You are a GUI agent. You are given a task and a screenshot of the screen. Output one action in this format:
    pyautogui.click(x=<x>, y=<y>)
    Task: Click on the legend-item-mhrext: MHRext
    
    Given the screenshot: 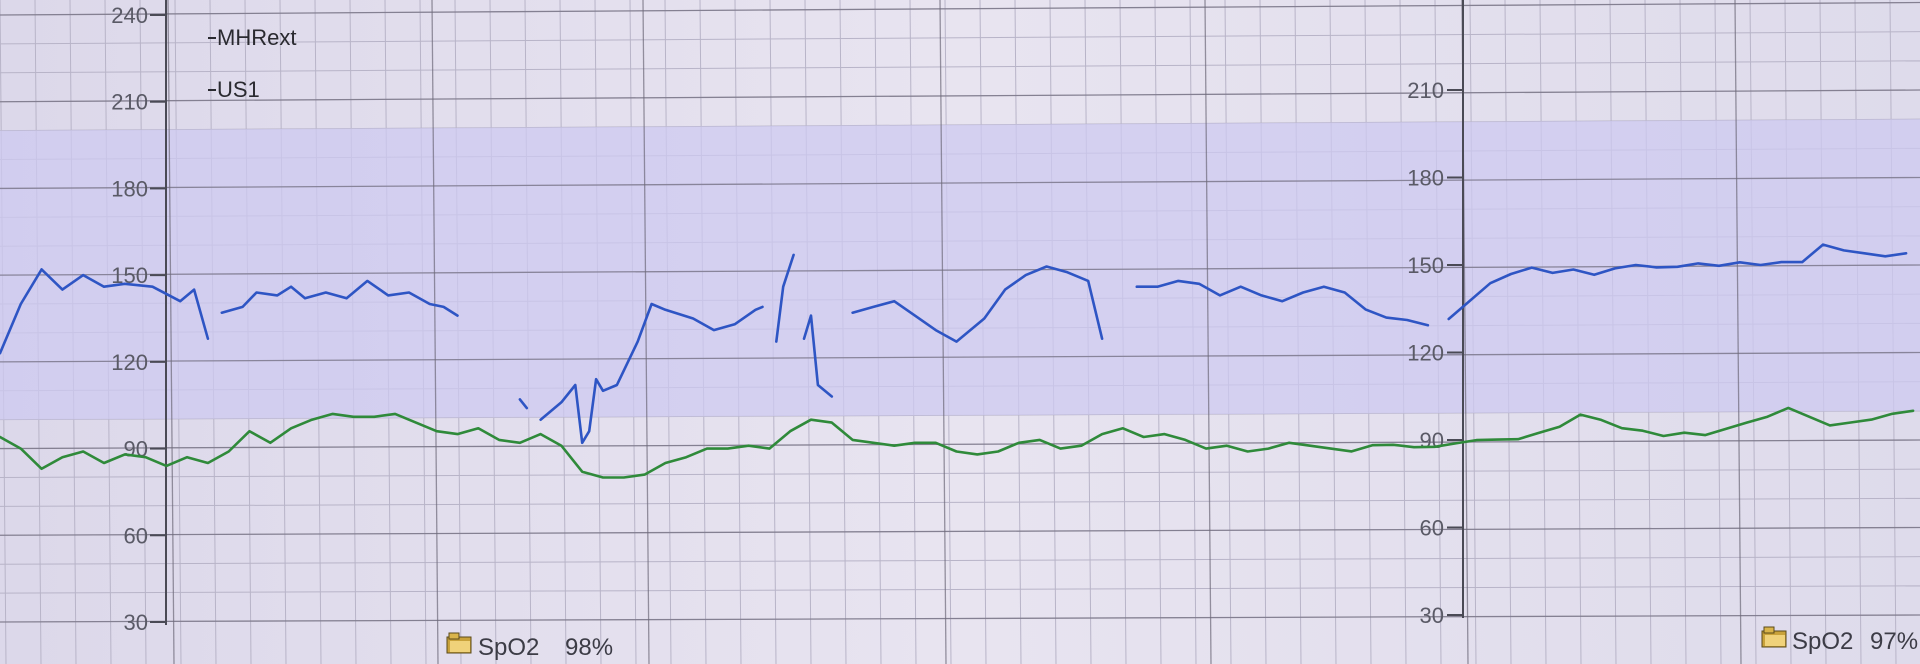 What is the action you would take?
    pyautogui.click(x=252, y=37)
    